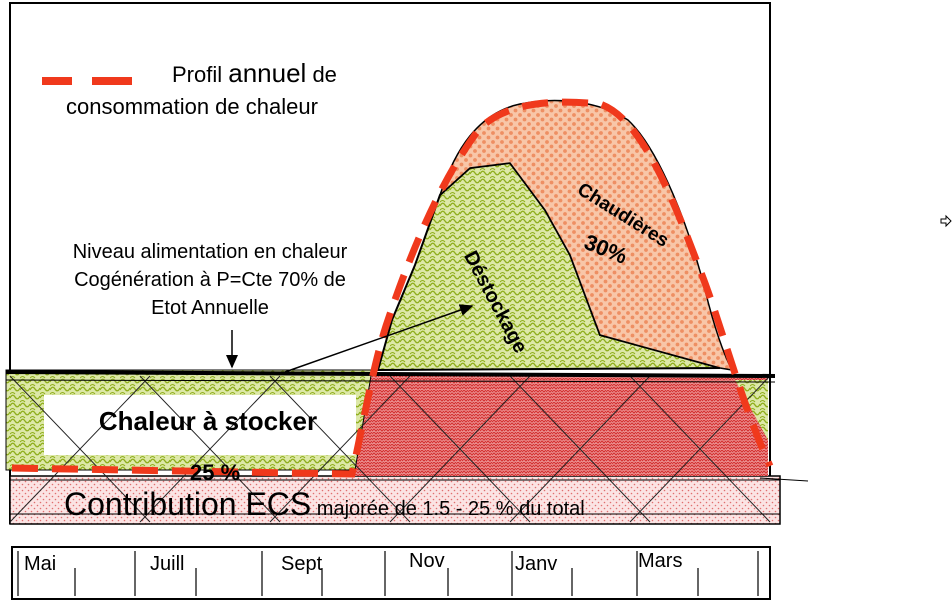  Describe the element at coordinates (946, 221) in the screenshot. I see `right-arrow-icon` at that location.